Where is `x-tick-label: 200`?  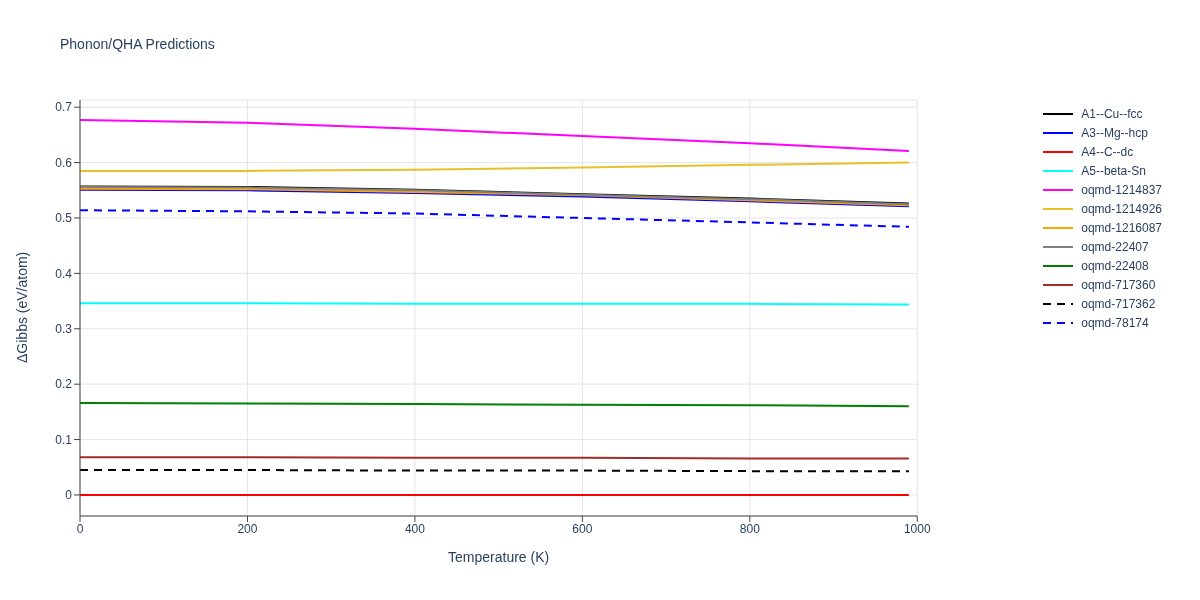 x-tick-label: 200 is located at coordinates (247, 528).